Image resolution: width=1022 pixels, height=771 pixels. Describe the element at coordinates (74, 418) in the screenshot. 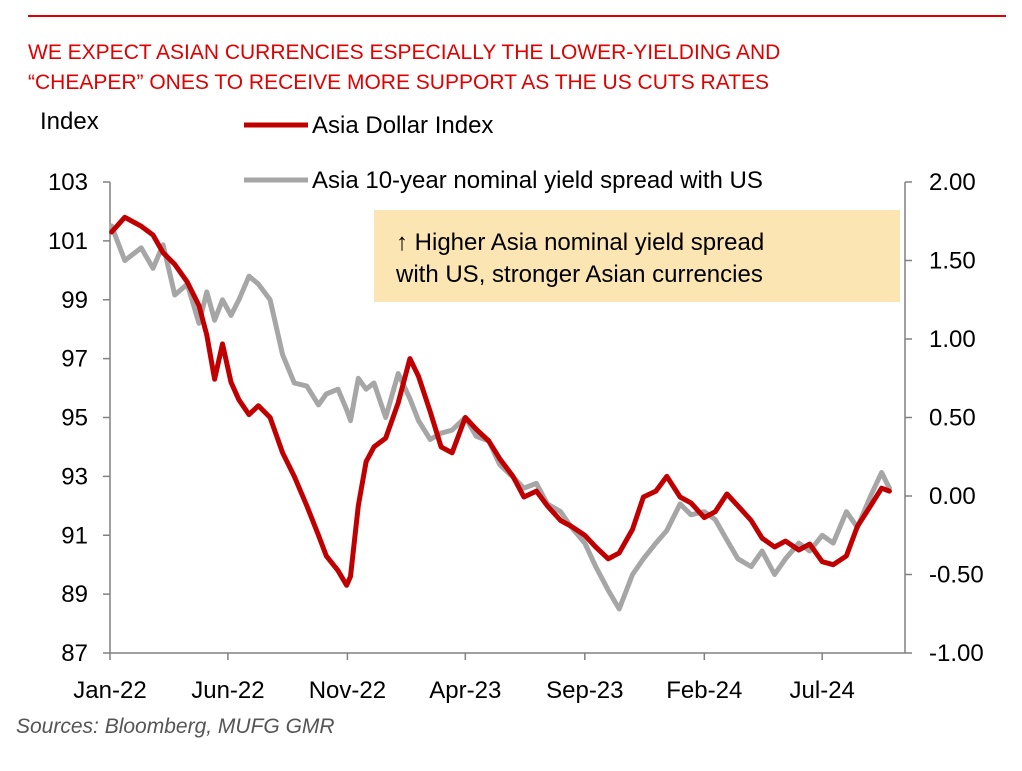

I see `left-tick-label: 95` at that location.